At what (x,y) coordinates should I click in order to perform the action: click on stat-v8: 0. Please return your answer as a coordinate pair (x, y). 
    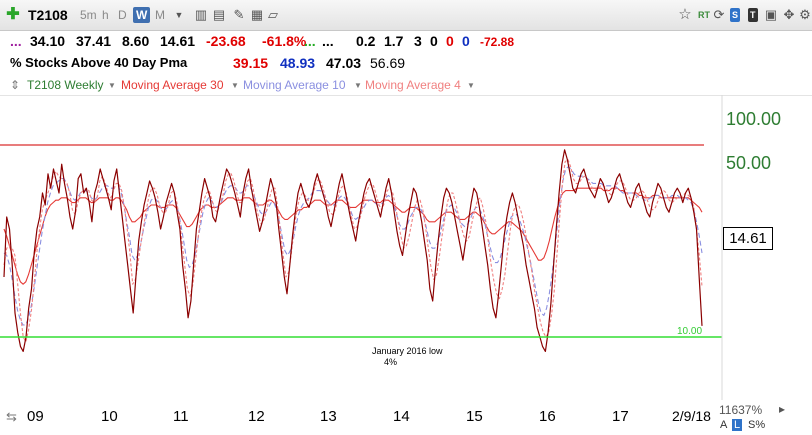
    Looking at the image, I should click on (434, 41).